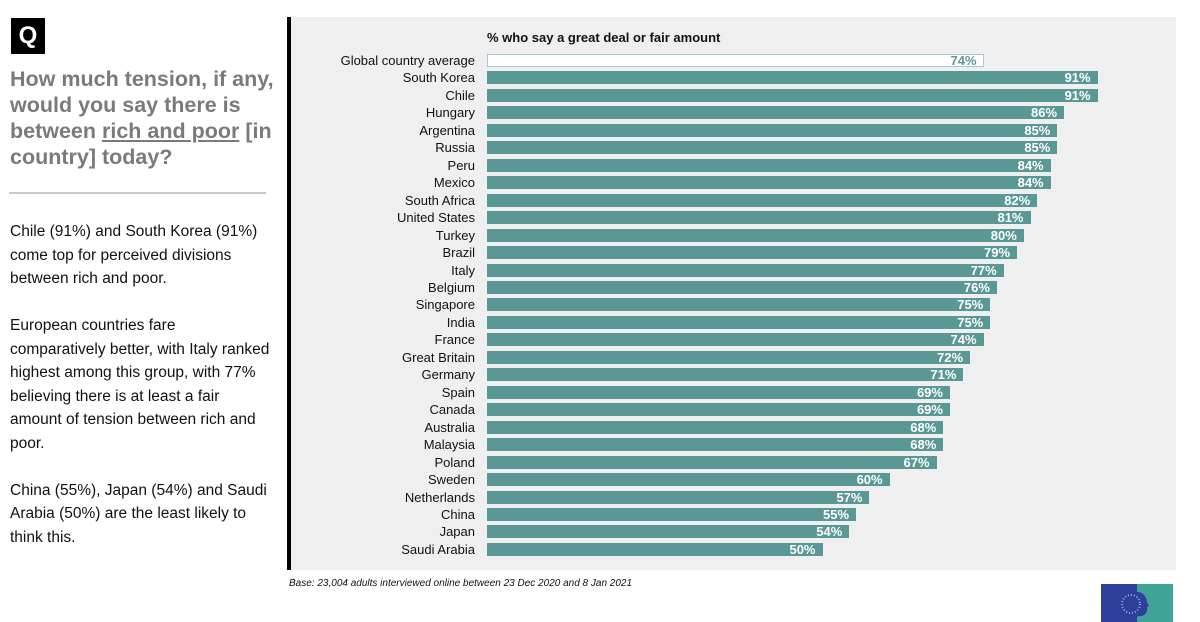  What do you see at coordinates (439, 200) in the screenshot?
I see `category-label: South Africa` at bounding box center [439, 200].